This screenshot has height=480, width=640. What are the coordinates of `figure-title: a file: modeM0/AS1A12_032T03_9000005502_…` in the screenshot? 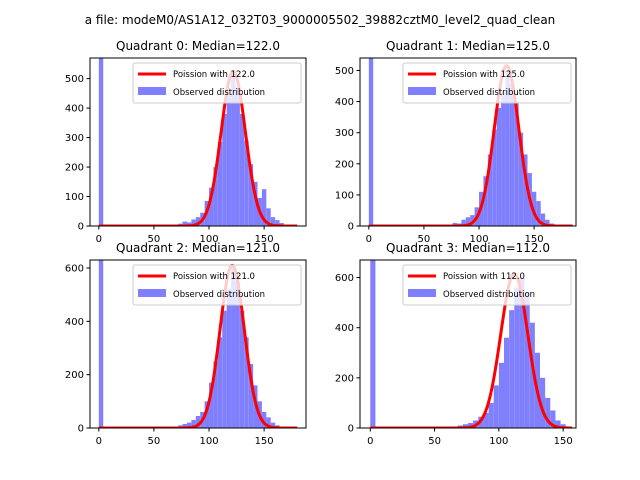 It's located at (320, 20).